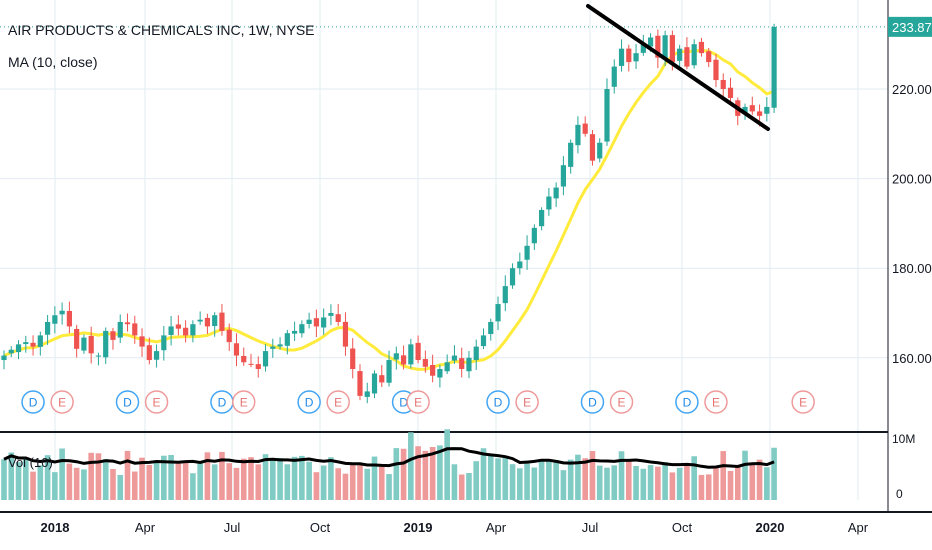  Describe the element at coordinates (912, 27) in the screenshot. I see `last-price-label: 233.87` at that location.